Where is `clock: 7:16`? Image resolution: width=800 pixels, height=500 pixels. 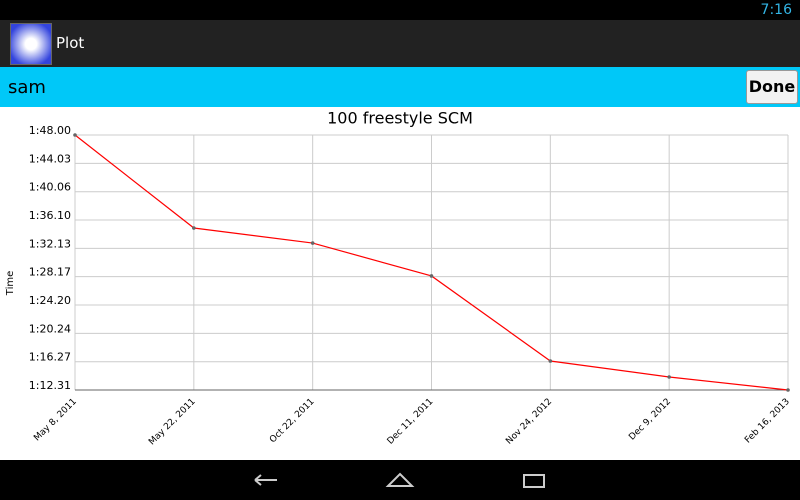 clock: 7:16 is located at coordinates (776, 10).